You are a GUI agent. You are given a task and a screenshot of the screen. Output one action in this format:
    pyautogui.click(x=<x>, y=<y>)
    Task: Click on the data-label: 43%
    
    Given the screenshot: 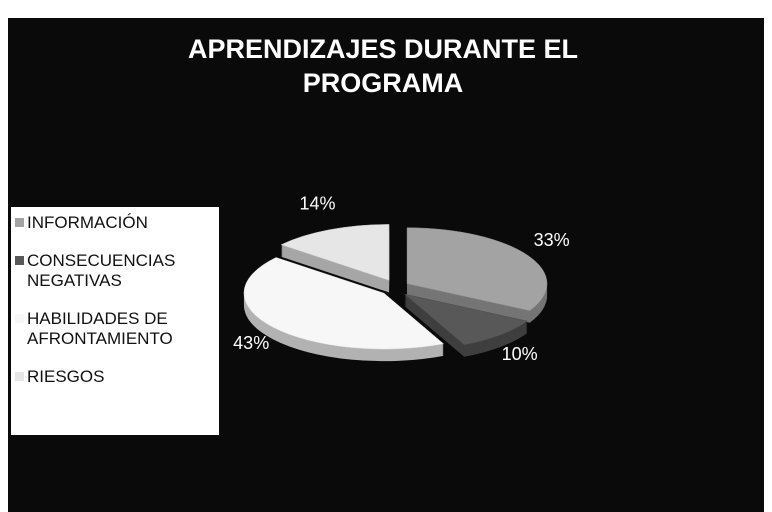 What is the action you would take?
    pyautogui.click(x=251, y=343)
    